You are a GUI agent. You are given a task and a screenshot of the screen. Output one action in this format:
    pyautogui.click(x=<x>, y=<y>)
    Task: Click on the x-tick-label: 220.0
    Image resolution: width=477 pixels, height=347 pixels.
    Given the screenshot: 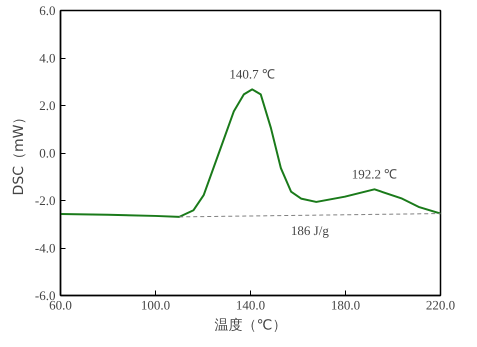 What is the action you would take?
    pyautogui.click(x=441, y=305)
    